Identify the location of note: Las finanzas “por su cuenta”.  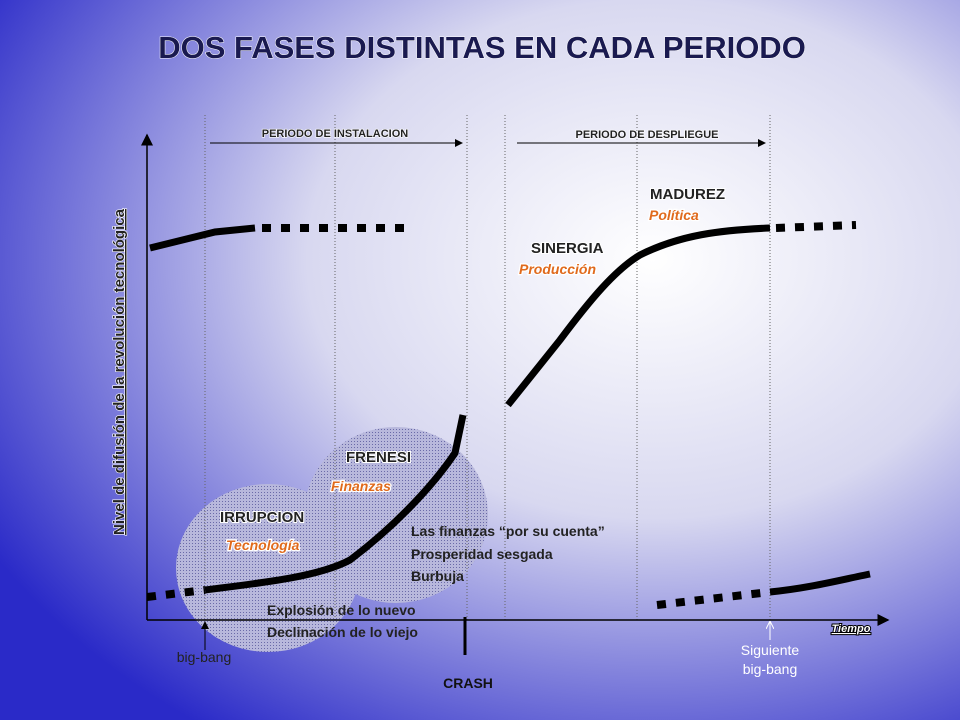
(508, 531).